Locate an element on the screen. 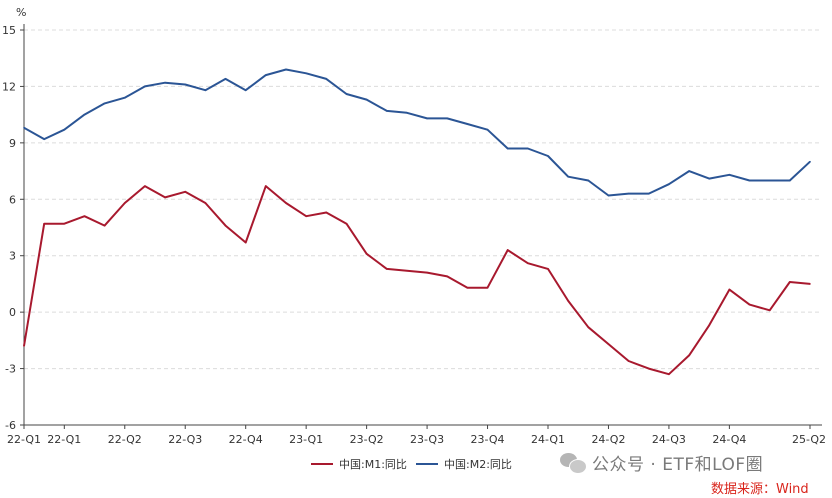 This screenshot has width=832, height=498. x-tick-label: 25-Q2 is located at coordinates (809, 439).